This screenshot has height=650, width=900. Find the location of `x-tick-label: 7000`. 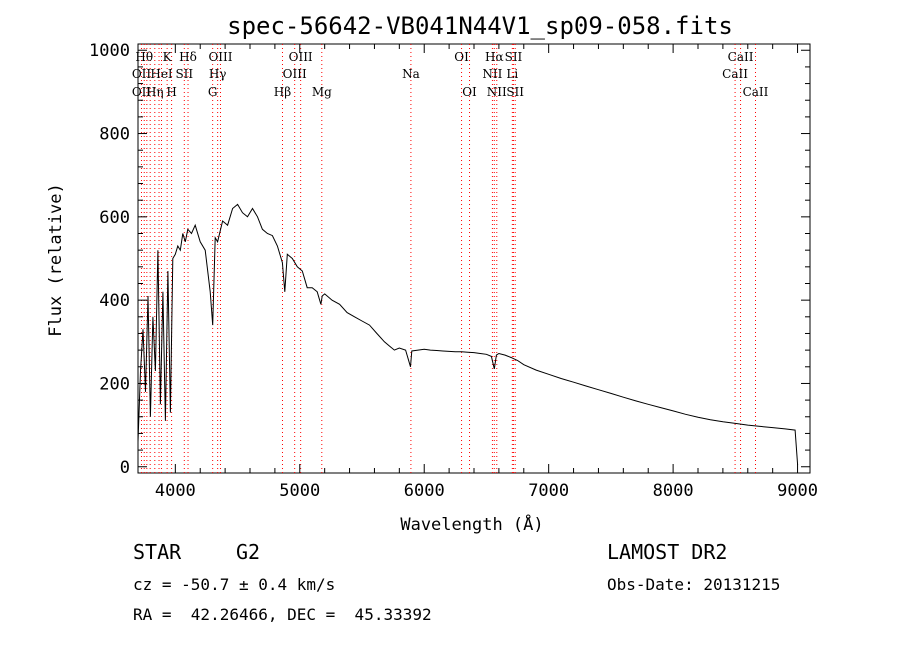

x-tick-label: 7000 is located at coordinates (548, 491).